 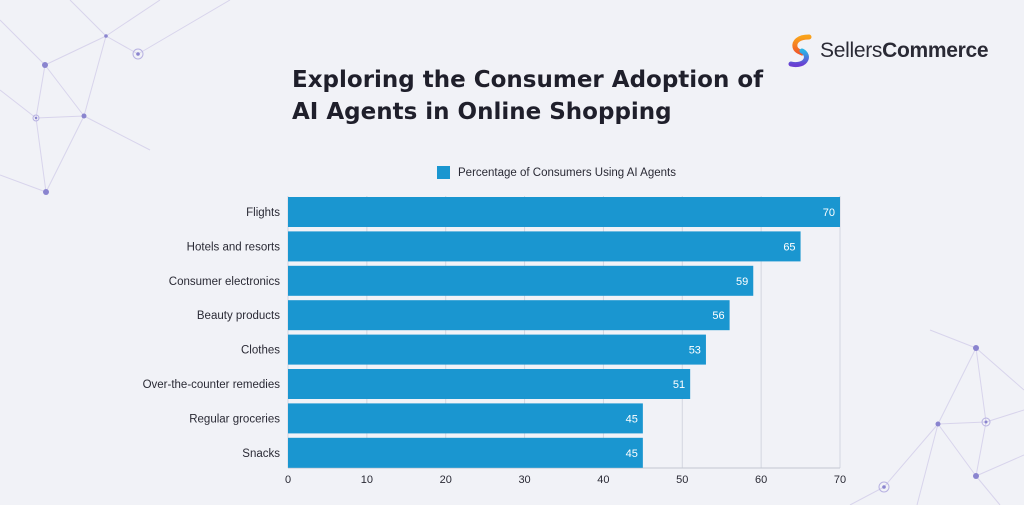 What do you see at coordinates (260, 351) in the screenshot?
I see `category-label: Clothes` at bounding box center [260, 351].